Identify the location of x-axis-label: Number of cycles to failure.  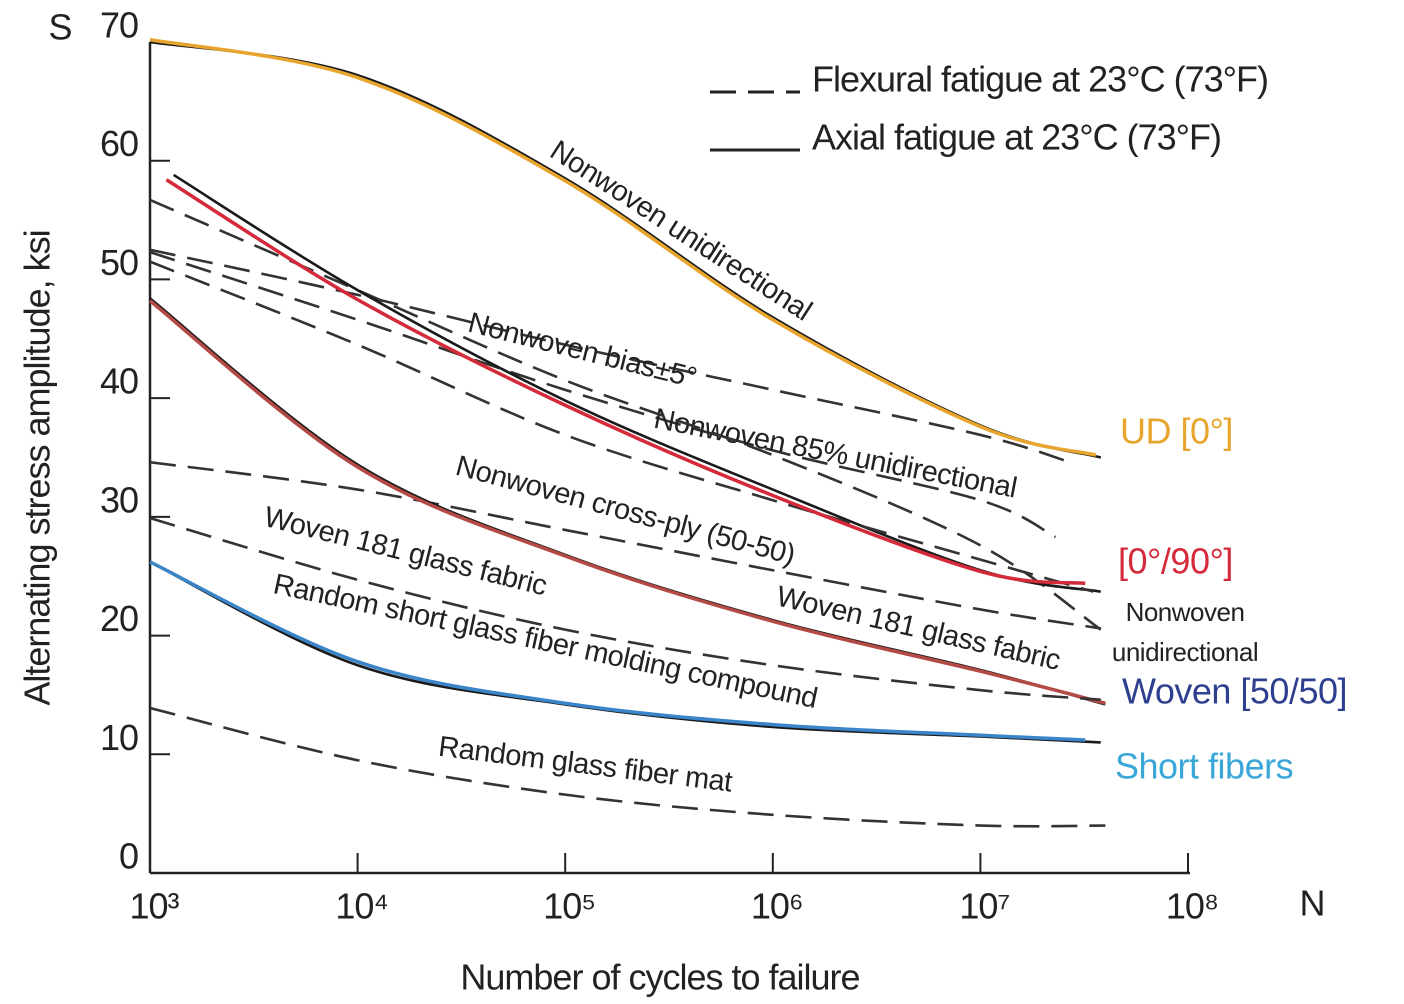
(659, 977).